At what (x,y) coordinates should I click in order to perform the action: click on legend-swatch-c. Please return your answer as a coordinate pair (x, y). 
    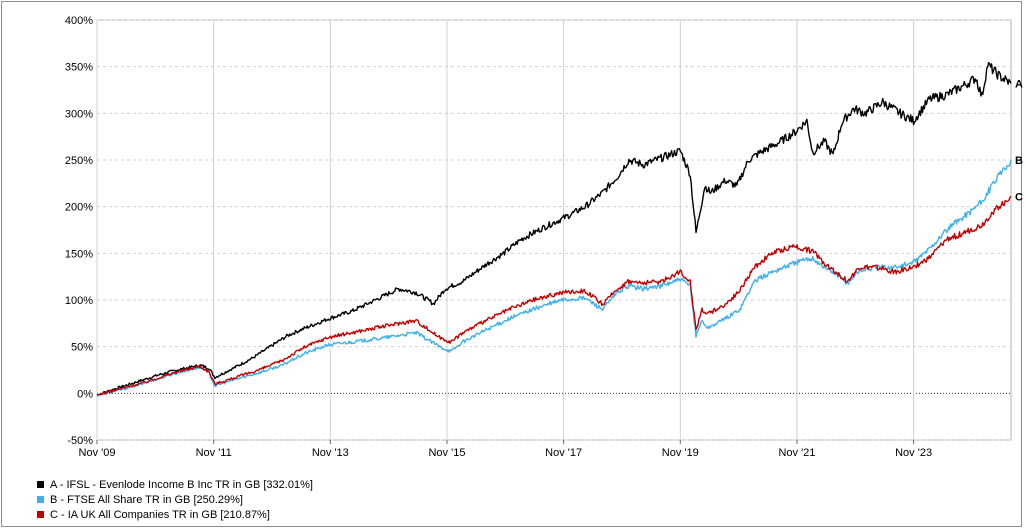
    Looking at the image, I should click on (40, 514).